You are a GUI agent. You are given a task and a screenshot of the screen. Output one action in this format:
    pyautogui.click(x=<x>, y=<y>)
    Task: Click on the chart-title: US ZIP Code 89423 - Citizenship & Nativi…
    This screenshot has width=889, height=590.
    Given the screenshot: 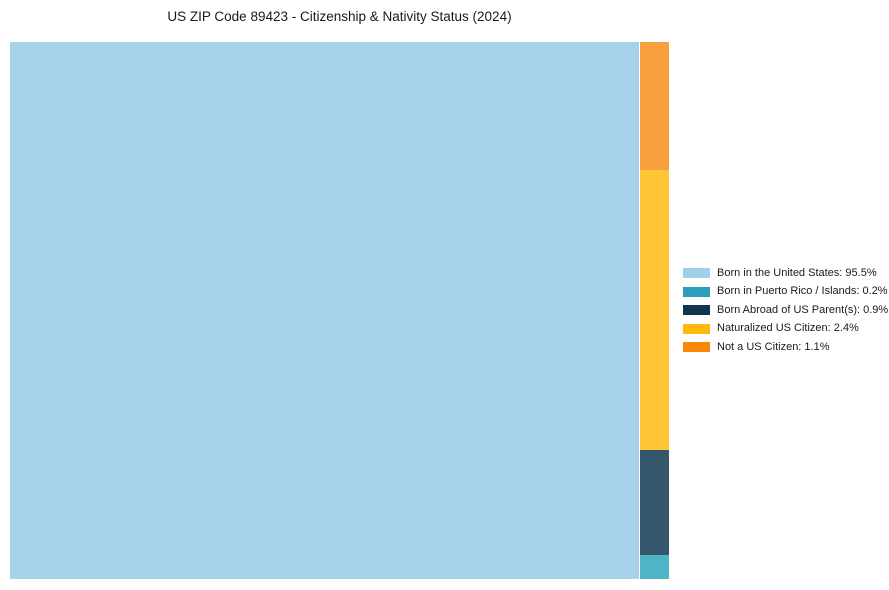 What is the action you would take?
    pyautogui.click(x=339, y=16)
    